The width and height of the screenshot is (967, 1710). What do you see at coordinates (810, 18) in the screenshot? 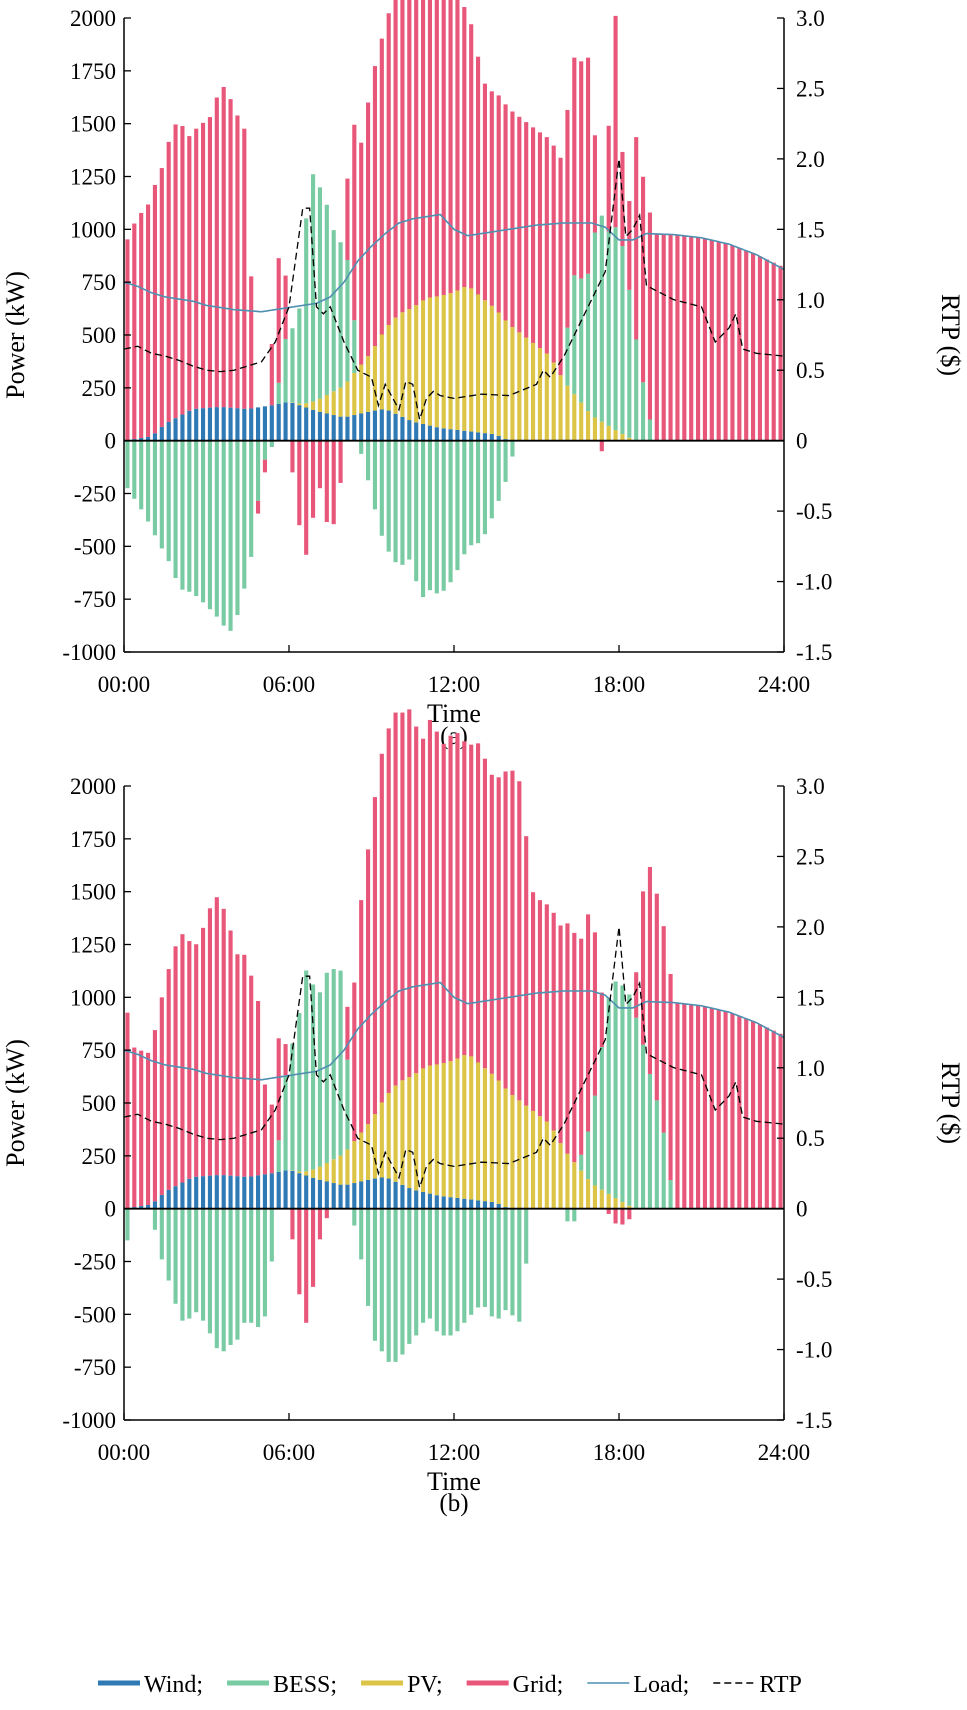
I see `y2-tick-label: 3.0` at bounding box center [810, 18].